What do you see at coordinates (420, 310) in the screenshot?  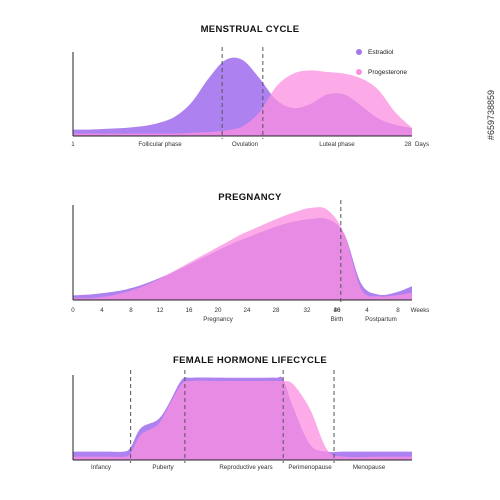 I see `pregnancy-x-unit-label: Weeks` at bounding box center [420, 310].